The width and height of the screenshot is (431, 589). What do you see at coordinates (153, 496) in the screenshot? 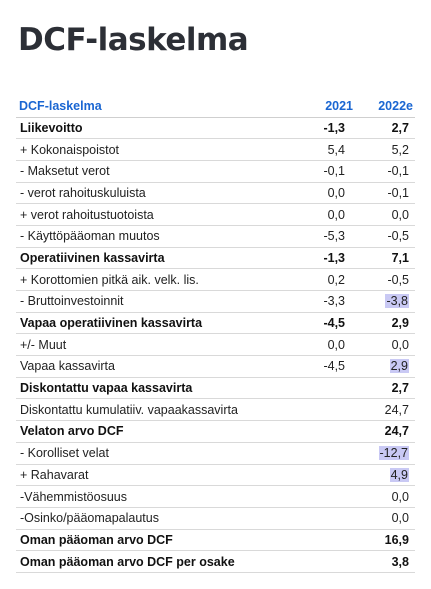
I see `row-label: -Vähemmistöosuus` at bounding box center [153, 496].